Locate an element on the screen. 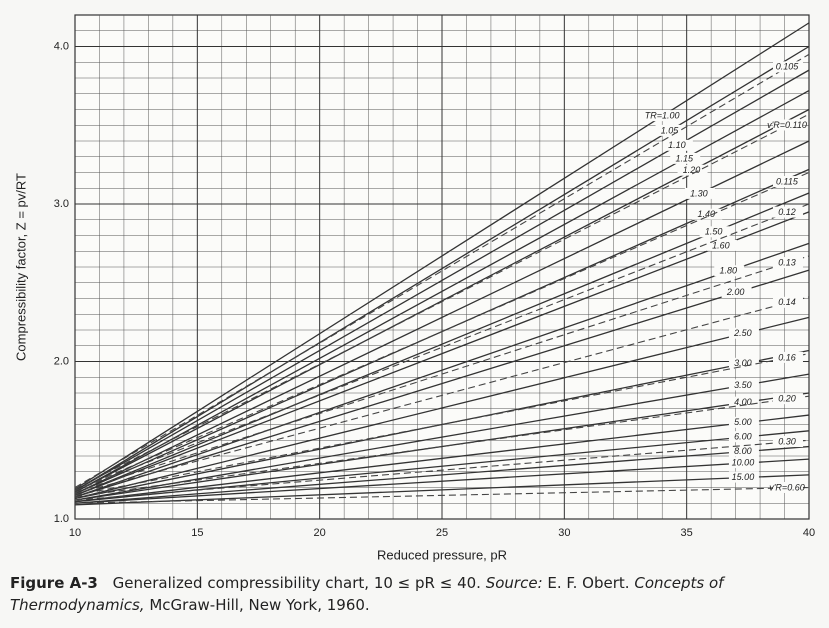 The image size is (829, 628). vr-label: 0.16 is located at coordinates (787, 357).